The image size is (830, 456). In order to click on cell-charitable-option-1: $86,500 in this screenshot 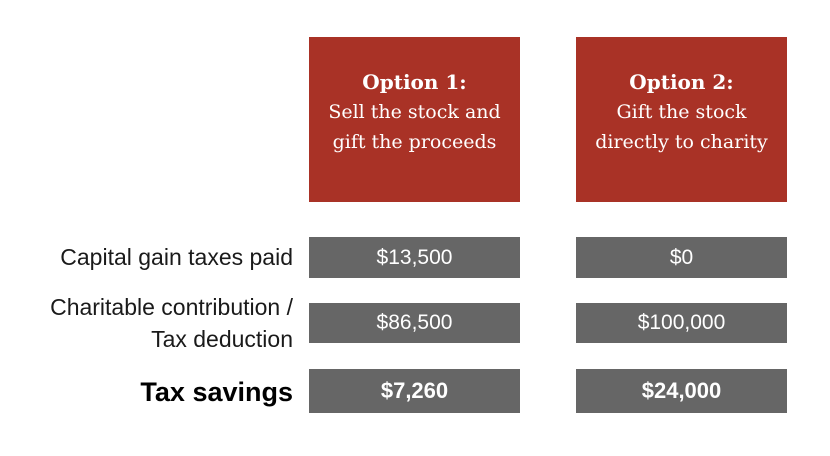, I will do `click(414, 323)`.